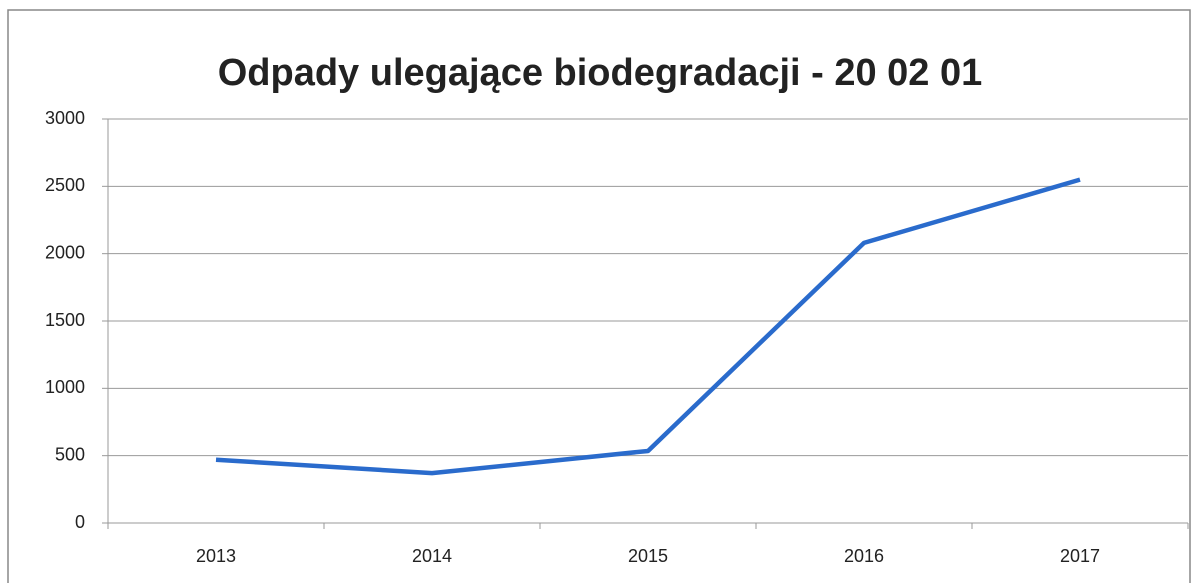 Image resolution: width=1200 pixels, height=583 pixels. I want to click on x-tick-label: 2014, so click(432, 556).